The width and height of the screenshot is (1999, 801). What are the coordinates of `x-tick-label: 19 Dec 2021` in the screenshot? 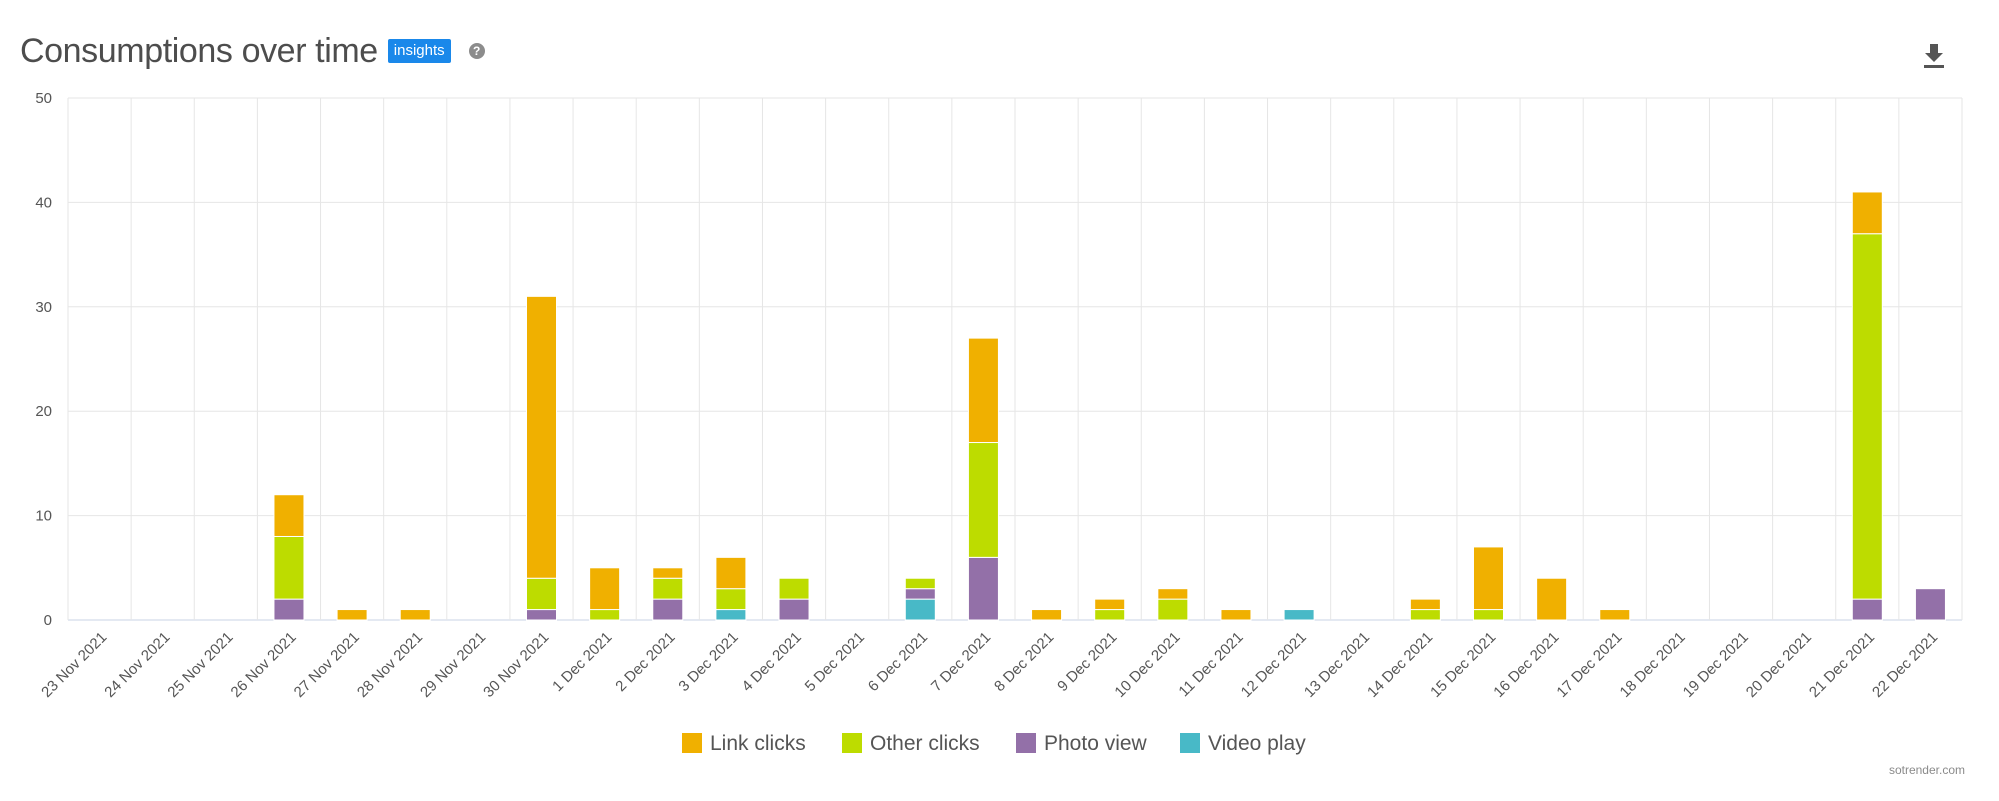 It's located at (1716, 665).